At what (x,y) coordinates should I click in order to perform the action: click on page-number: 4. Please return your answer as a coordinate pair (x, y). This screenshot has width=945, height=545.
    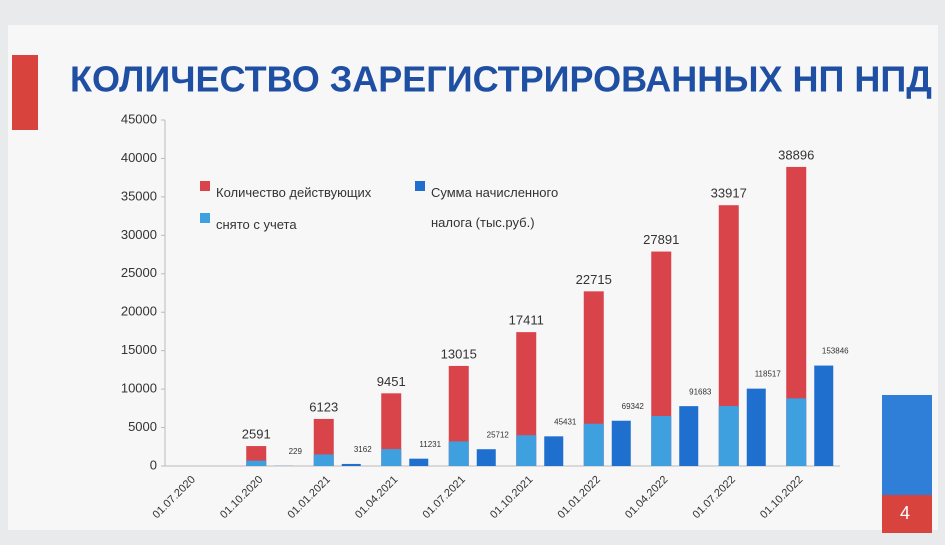
    Looking at the image, I should click on (905, 513).